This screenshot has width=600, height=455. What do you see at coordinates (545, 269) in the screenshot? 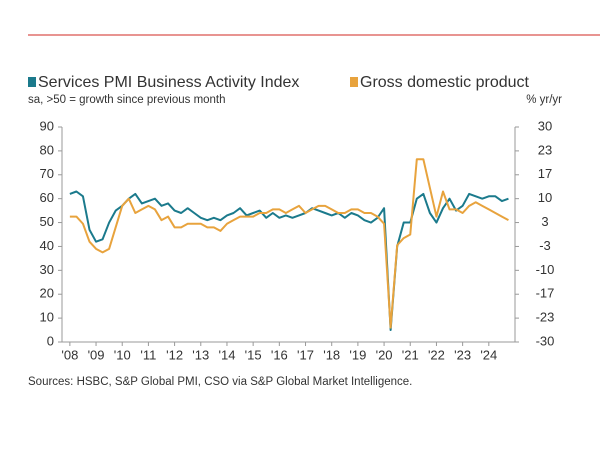
I see `y2-tick-label: -10` at bounding box center [545, 269].